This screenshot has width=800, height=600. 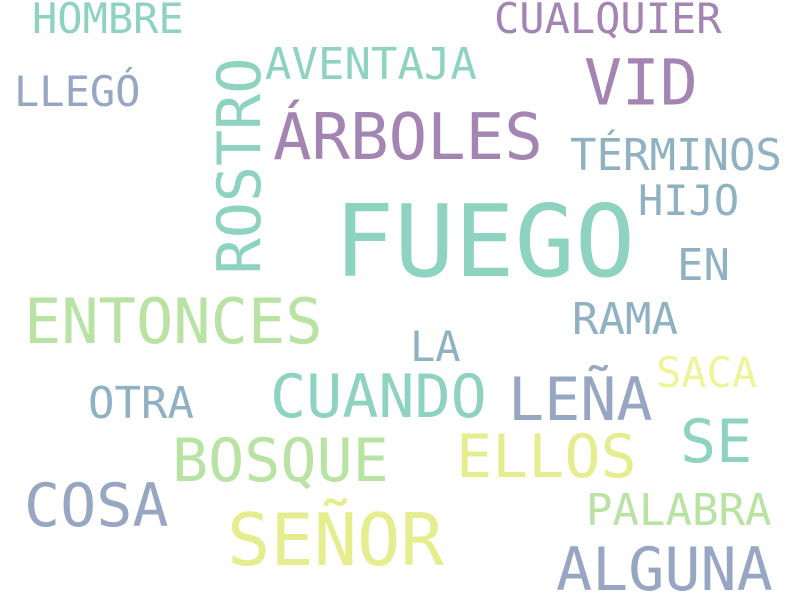 I want to click on word-vid: VID, so click(x=641, y=83).